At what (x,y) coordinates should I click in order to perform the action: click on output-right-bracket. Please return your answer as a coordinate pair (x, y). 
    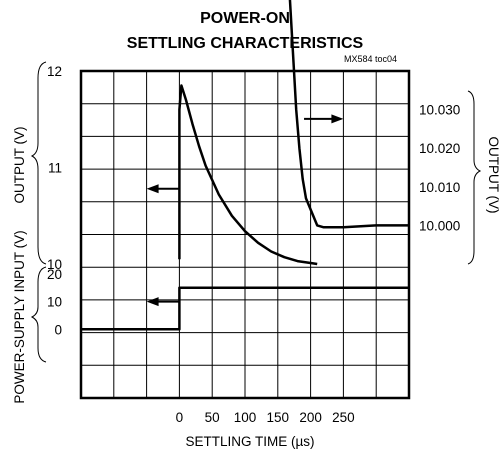
    Looking at the image, I should click on (474, 177).